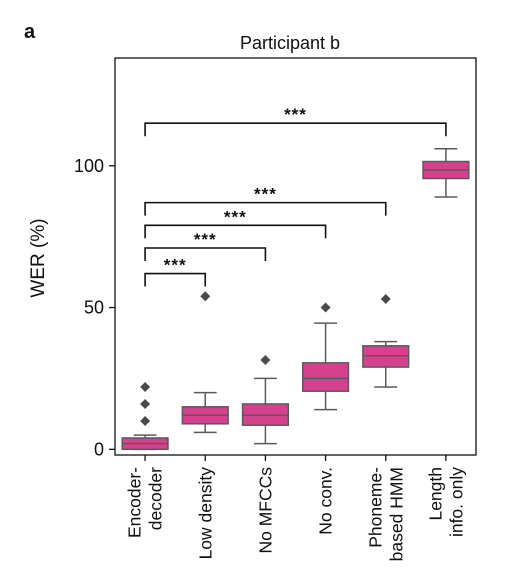 The width and height of the screenshot is (509, 586). I want to click on y-tick-label: 0, so click(99, 449).